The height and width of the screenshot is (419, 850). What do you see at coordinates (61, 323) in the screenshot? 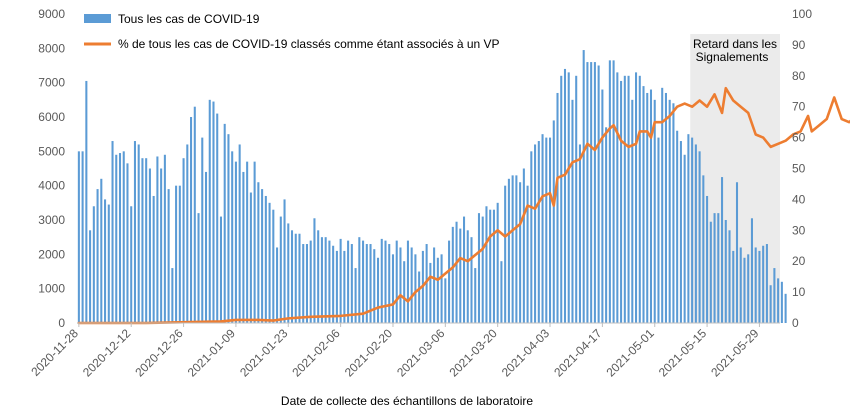
I see `y-left-tick-label: 0` at bounding box center [61, 323].